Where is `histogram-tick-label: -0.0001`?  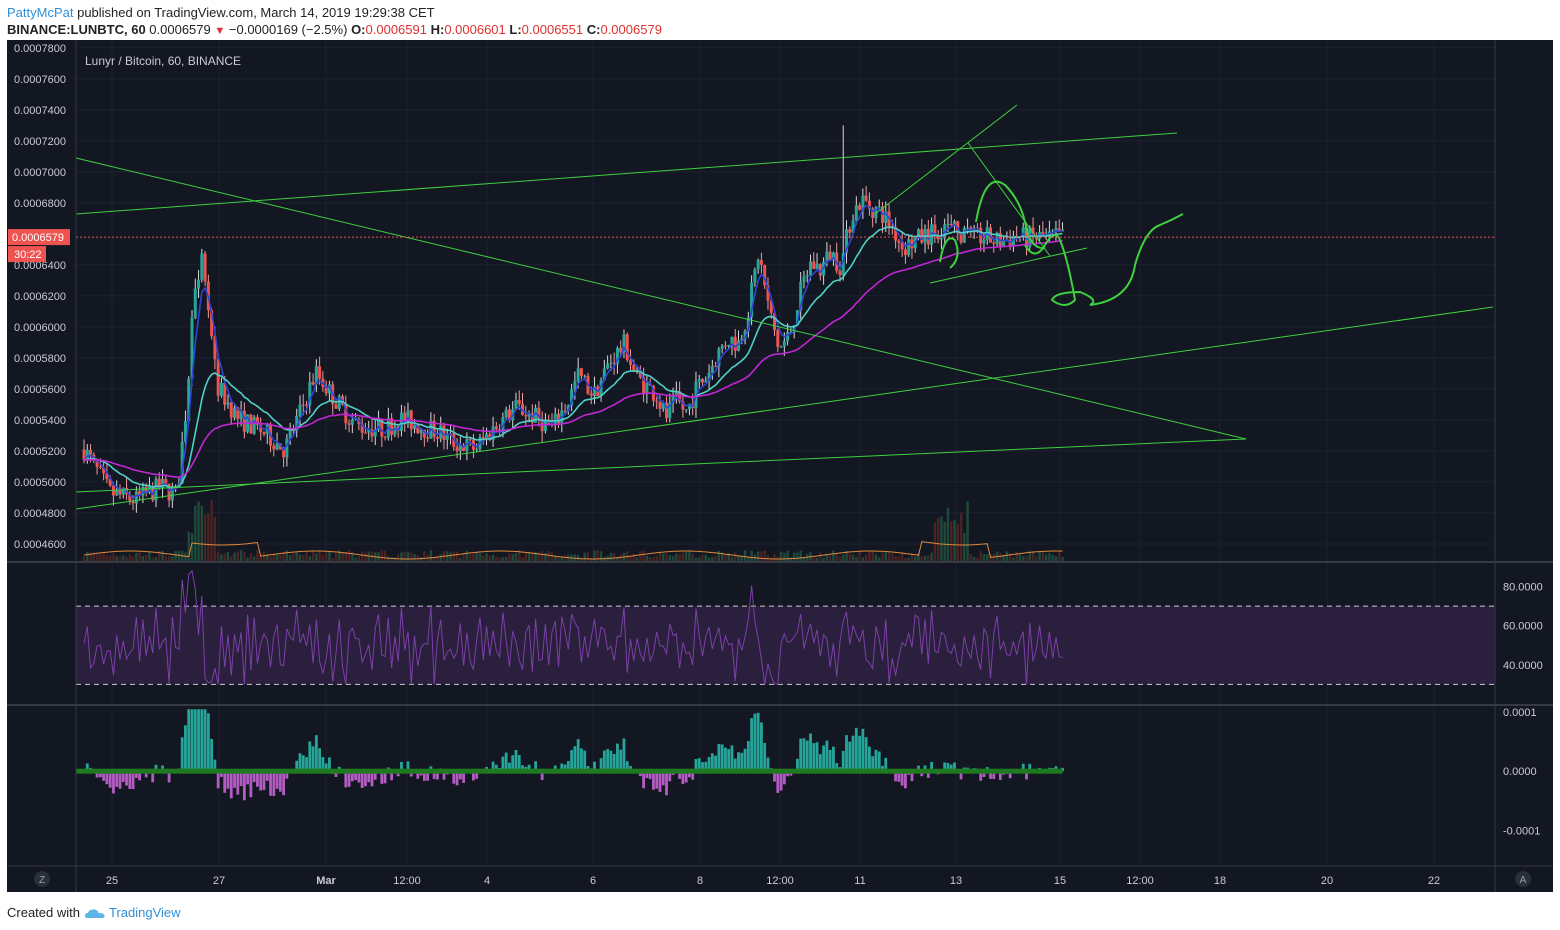 histogram-tick-label: -0.0001 is located at coordinates (1521, 831).